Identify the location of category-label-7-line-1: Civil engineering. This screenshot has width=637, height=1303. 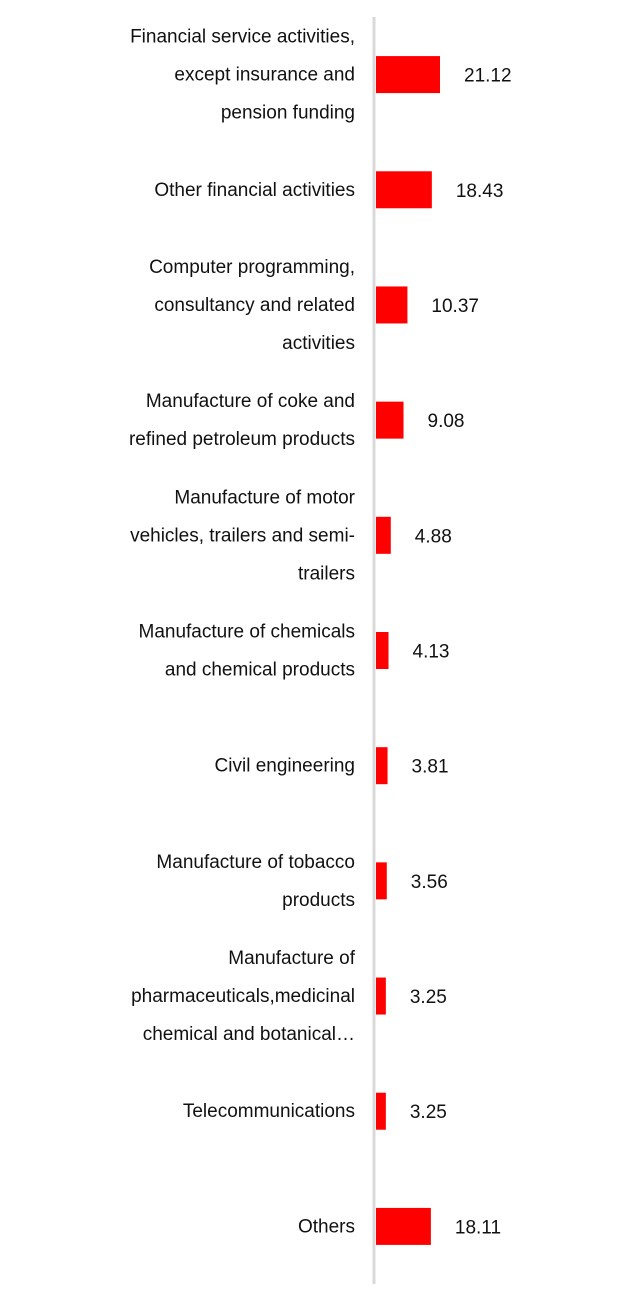
(285, 766).